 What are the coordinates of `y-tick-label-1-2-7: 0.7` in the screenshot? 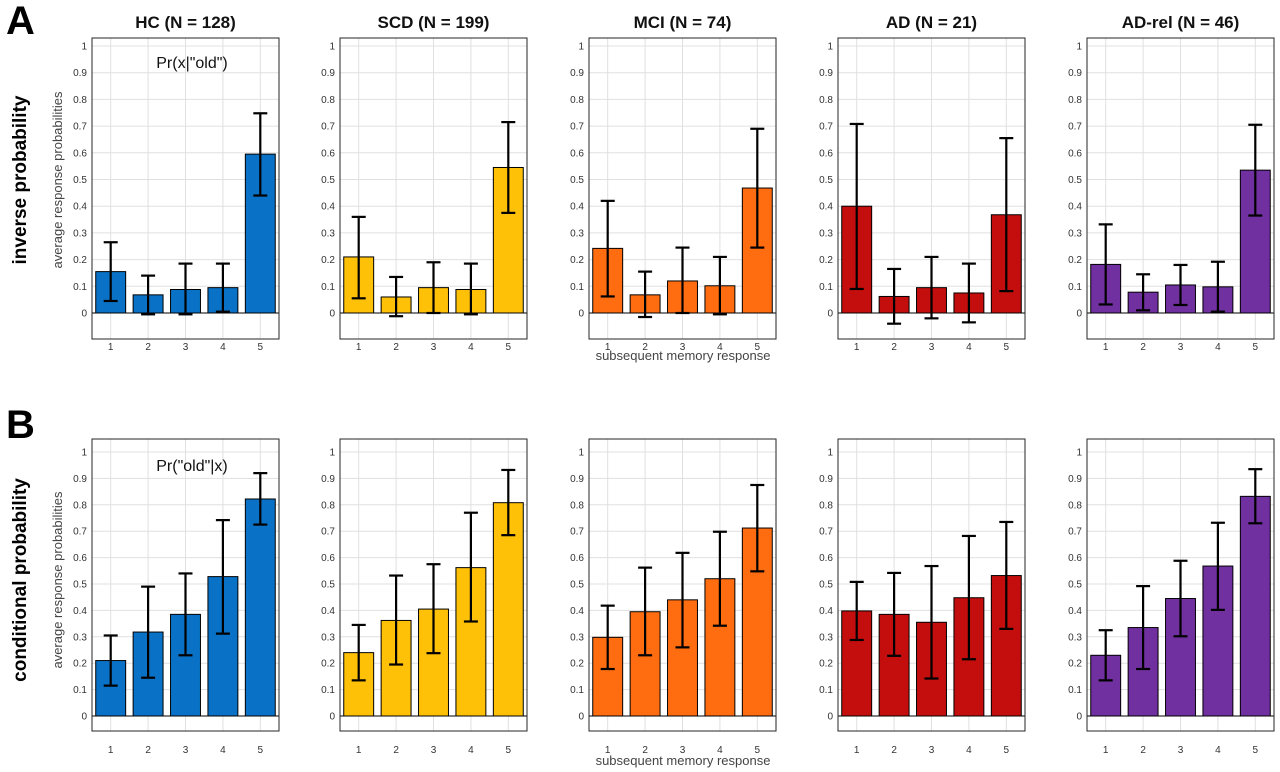 It's located at (577, 532).